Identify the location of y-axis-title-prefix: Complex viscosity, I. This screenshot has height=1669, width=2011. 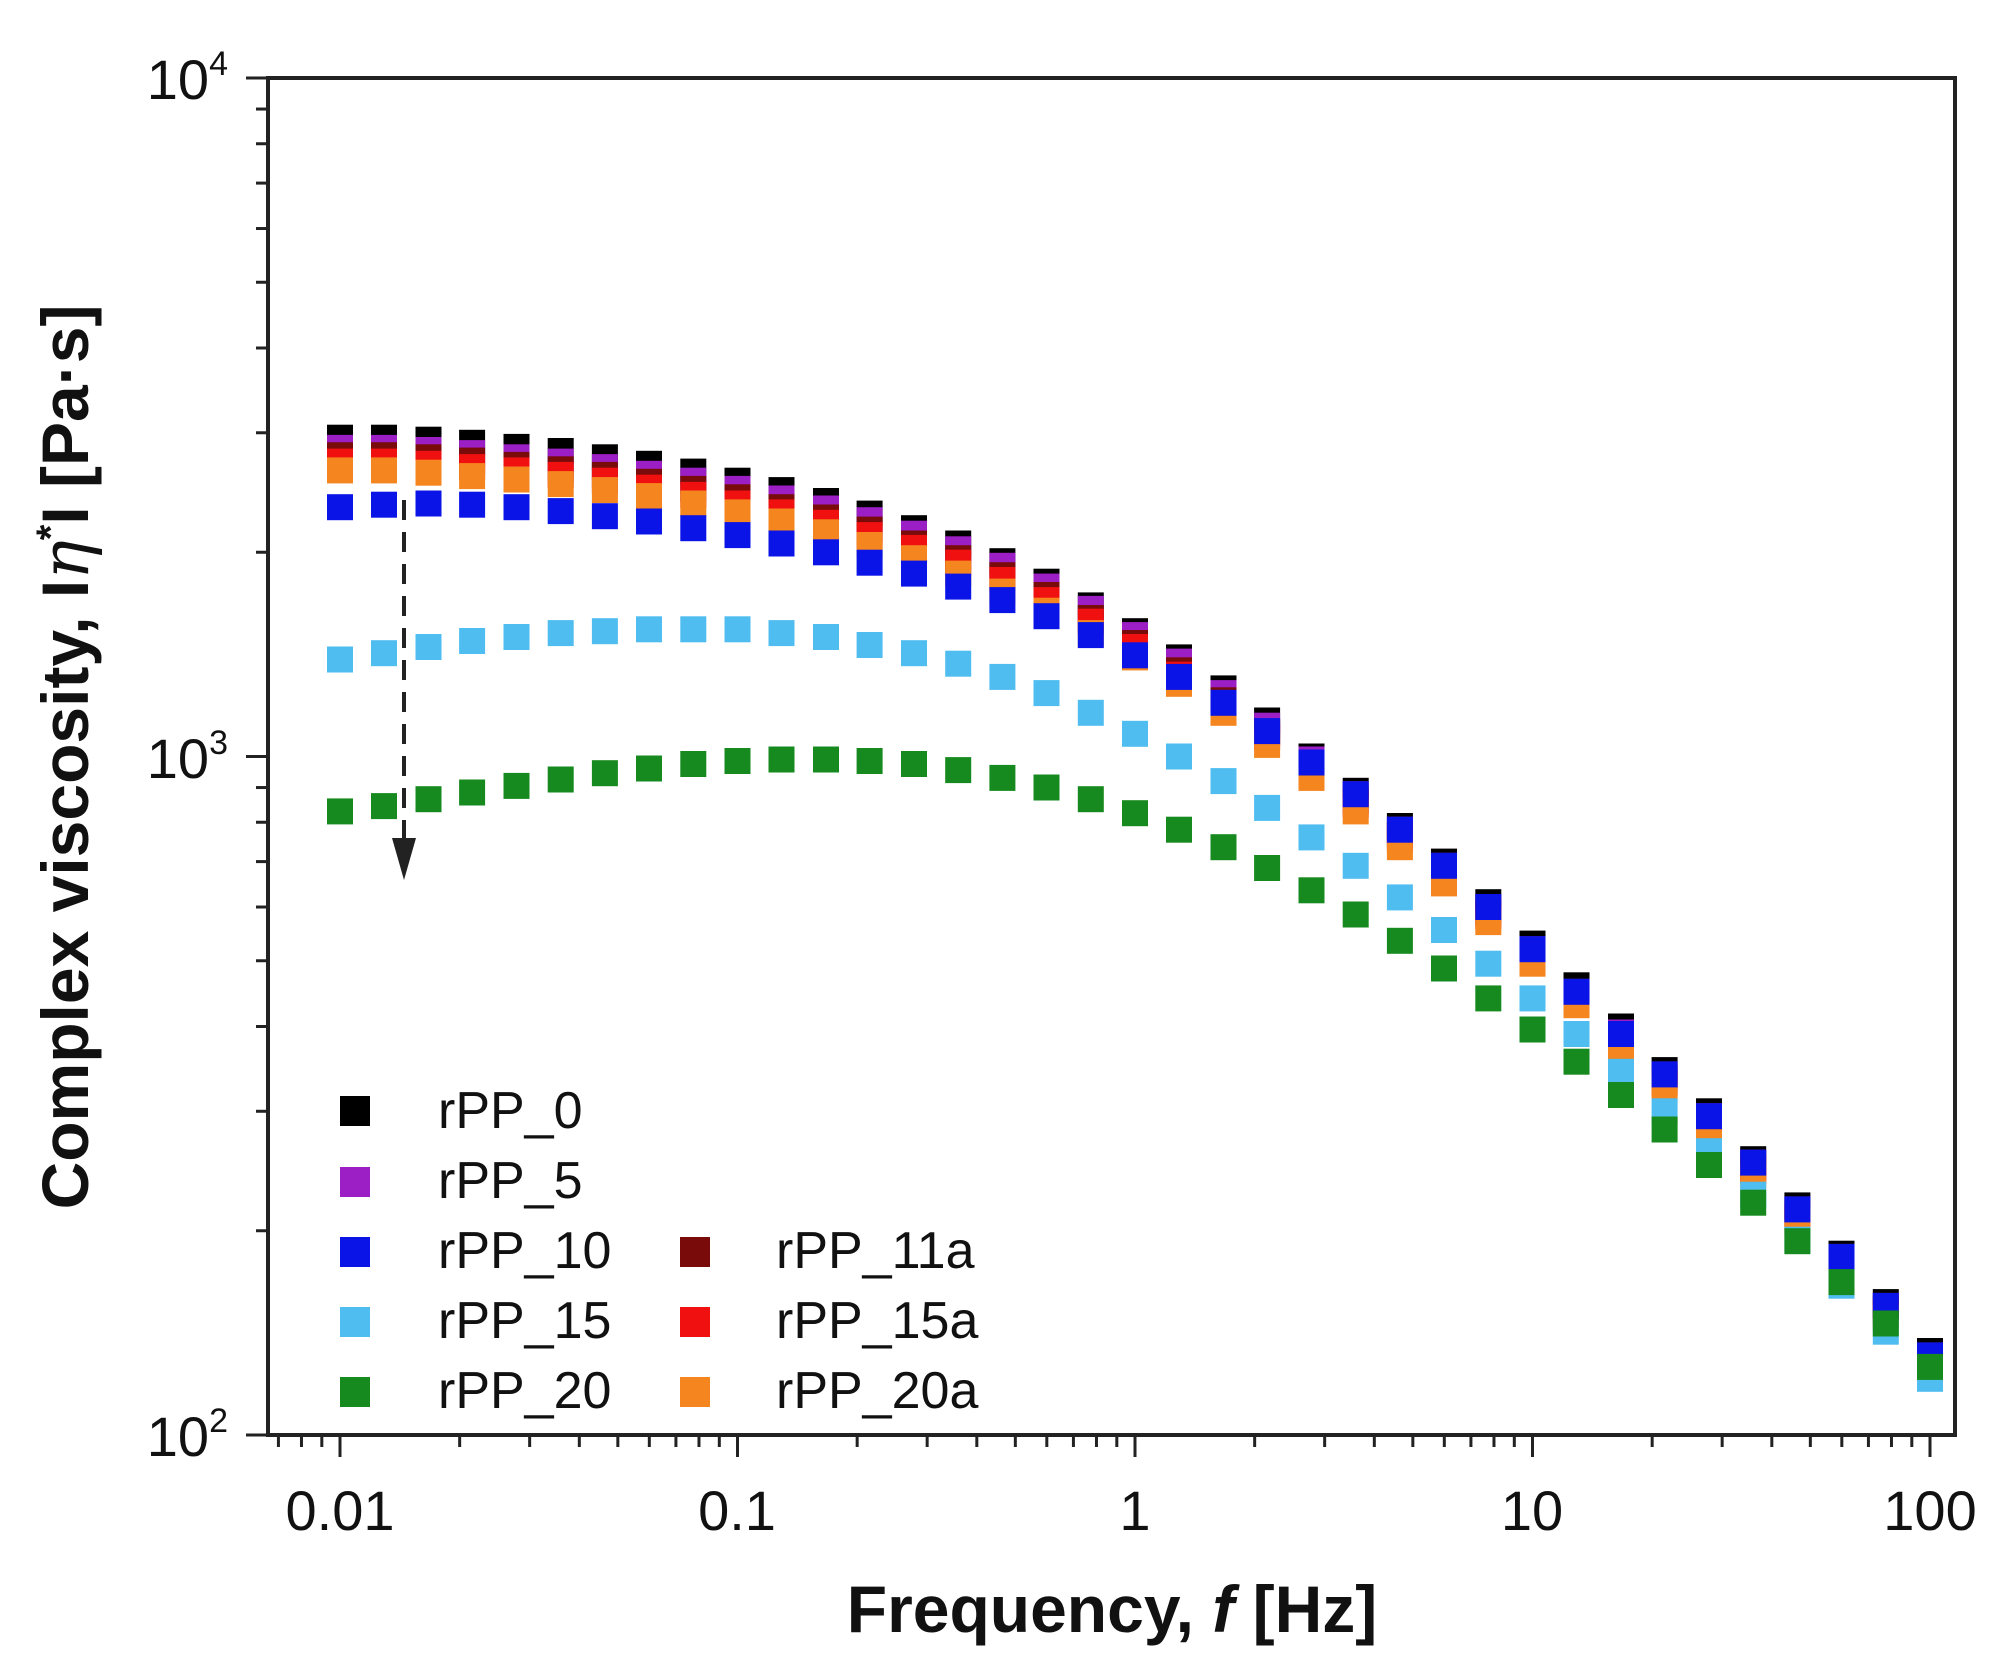
(65, 895).